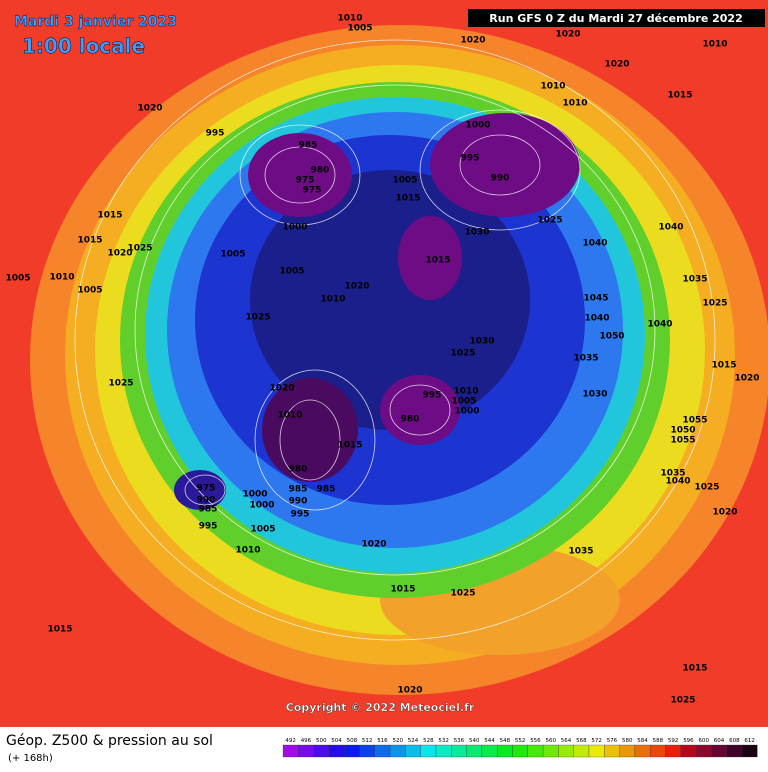  I want to click on colorbar-tick: 512, so click(367, 741).